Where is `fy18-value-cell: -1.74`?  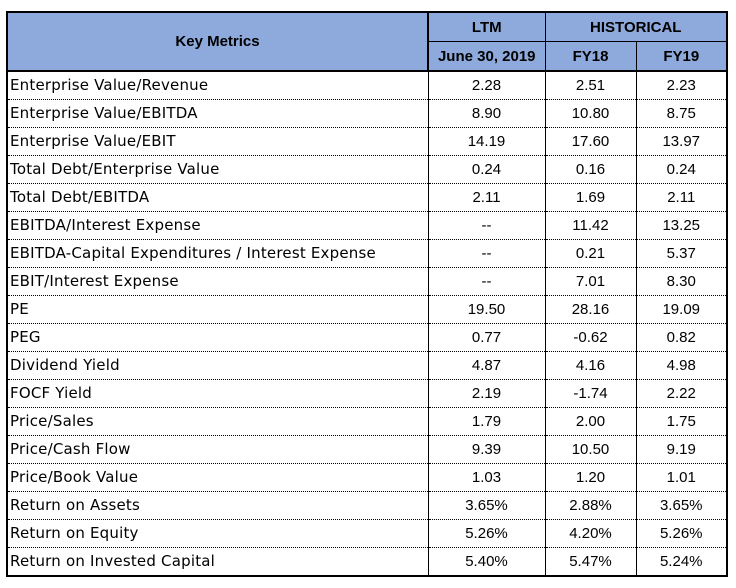 fy18-value-cell: -1.74 is located at coordinates (590, 393).